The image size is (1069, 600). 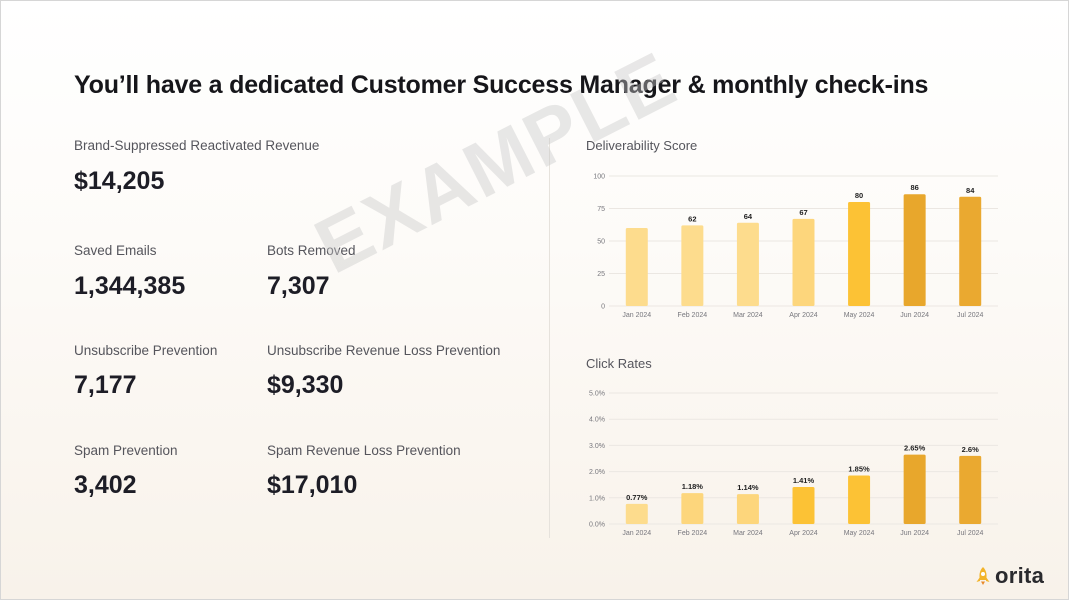 What do you see at coordinates (597, 394) in the screenshot?
I see `y-tick-label: 5.0%` at bounding box center [597, 394].